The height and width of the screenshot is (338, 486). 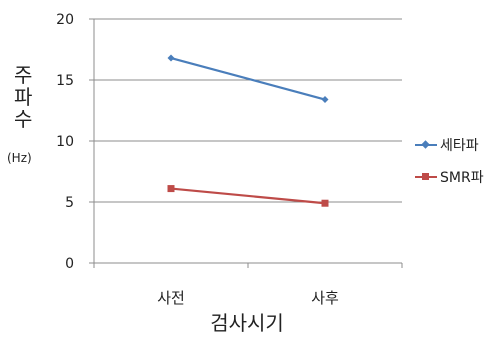 I want to click on legend-swatch-smr, so click(x=426, y=176).